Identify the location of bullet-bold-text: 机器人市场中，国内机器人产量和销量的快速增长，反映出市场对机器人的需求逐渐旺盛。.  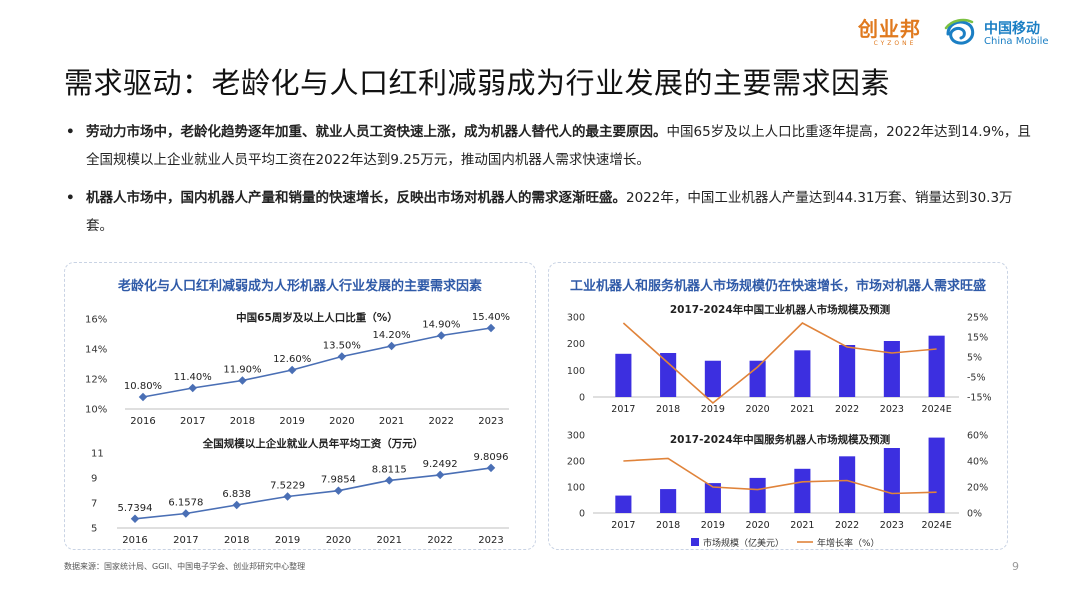
(356, 198).